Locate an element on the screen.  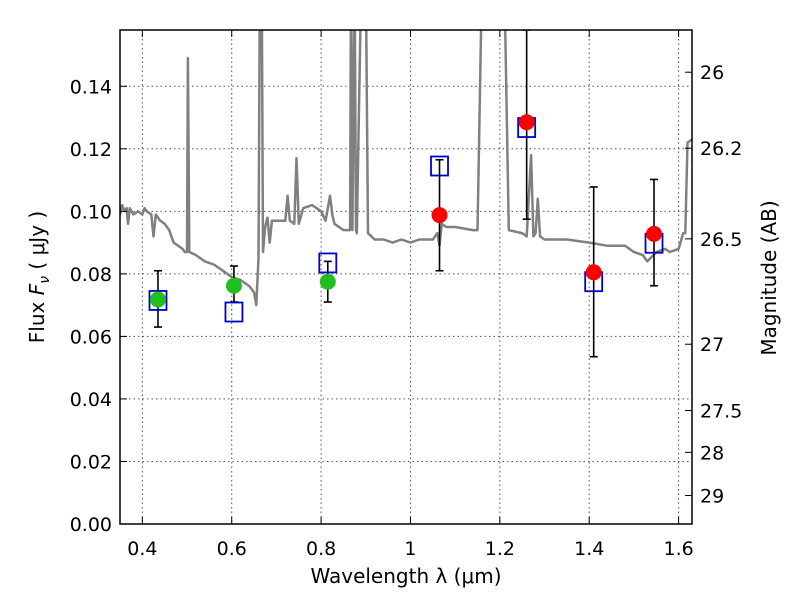
x-tick-label: 0.6 is located at coordinates (232, 549).